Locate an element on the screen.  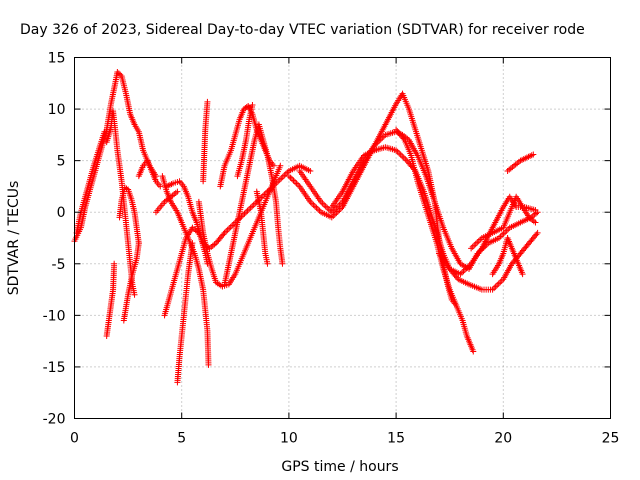
x-tick-label: 15 is located at coordinates (396, 439).